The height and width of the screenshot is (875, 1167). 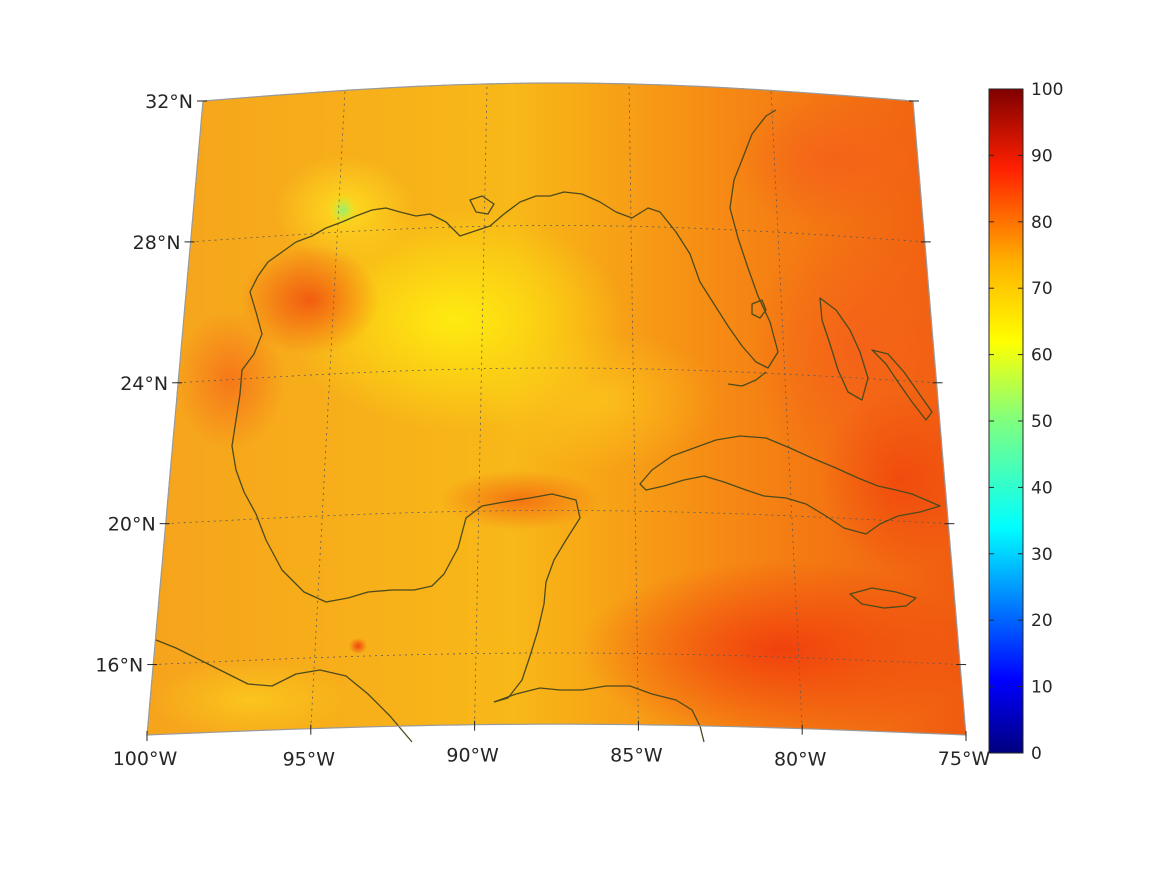 What do you see at coordinates (1042, 488) in the screenshot?
I see `colorbar-tick-label: 40` at bounding box center [1042, 488].